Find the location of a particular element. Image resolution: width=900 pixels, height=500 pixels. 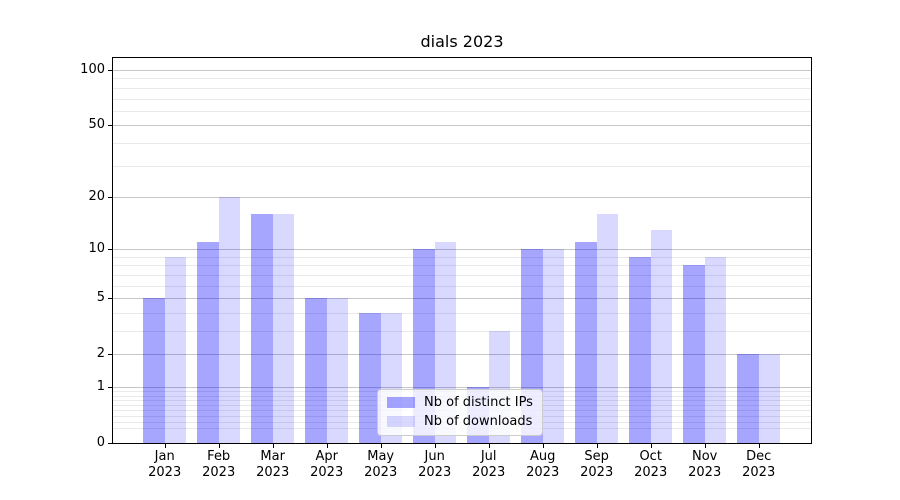

bar-ips-mar is located at coordinates (262, 328).